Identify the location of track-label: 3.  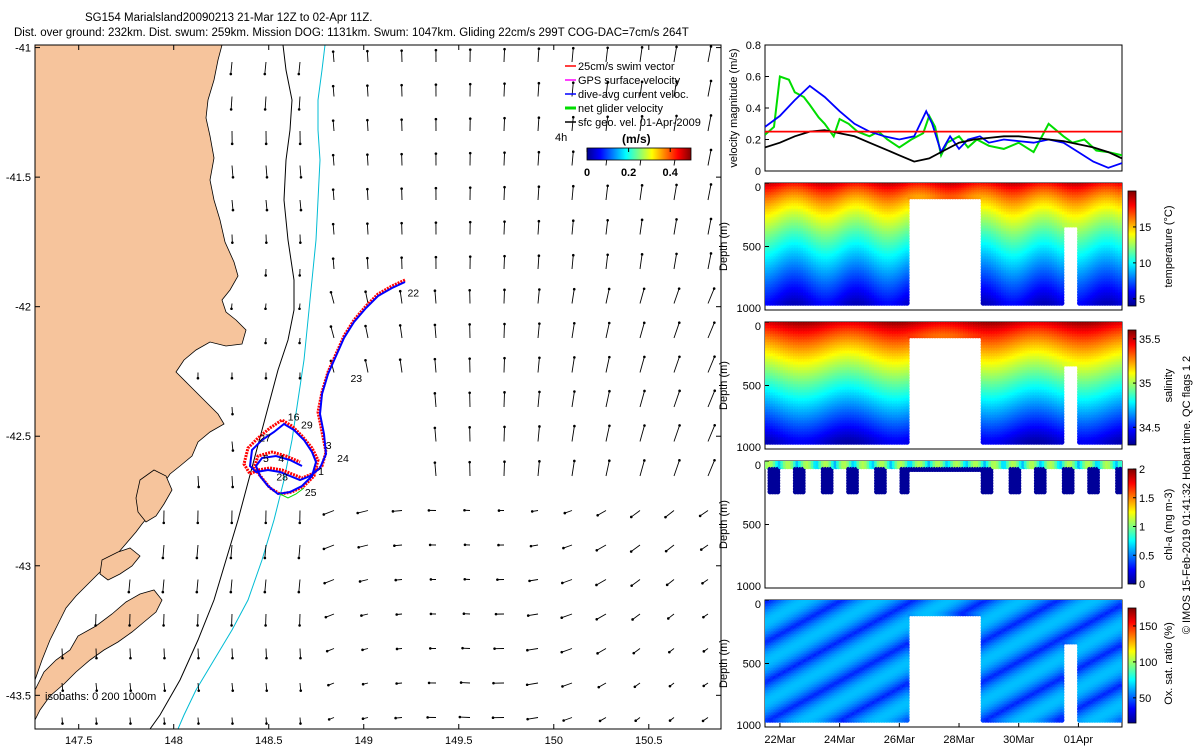
(329, 446).